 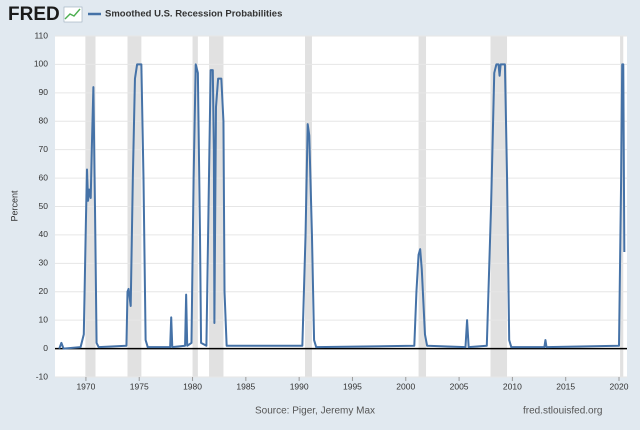 I want to click on x-tick-label: 2020, so click(x=619, y=386).